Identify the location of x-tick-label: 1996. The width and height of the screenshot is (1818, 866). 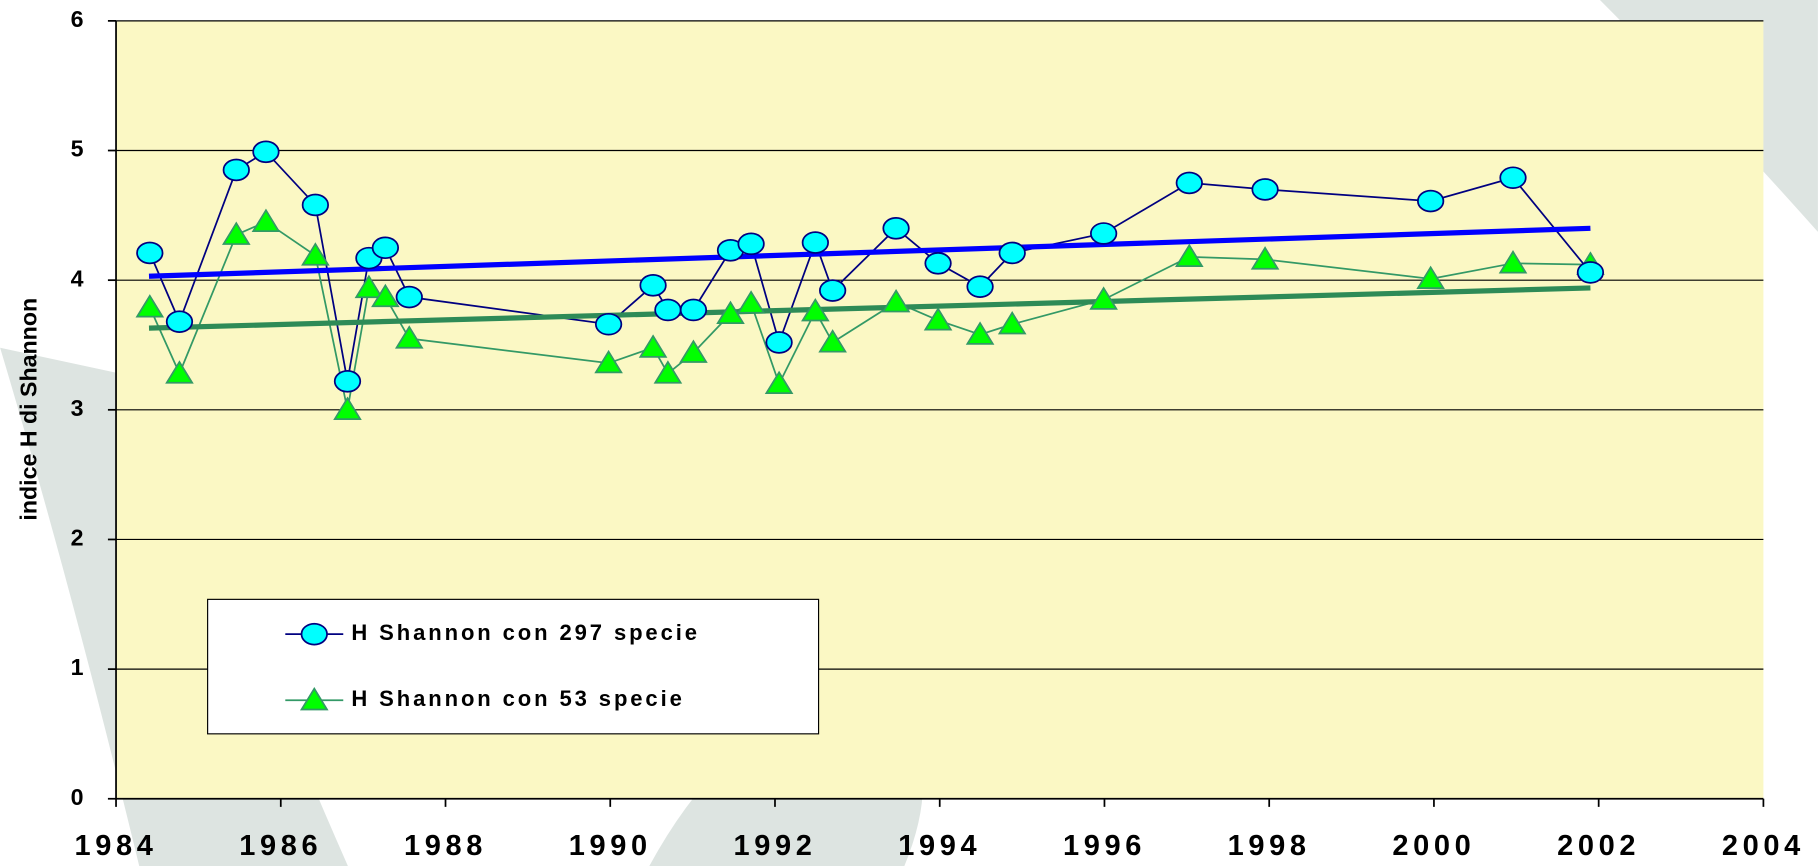
(1104, 846).